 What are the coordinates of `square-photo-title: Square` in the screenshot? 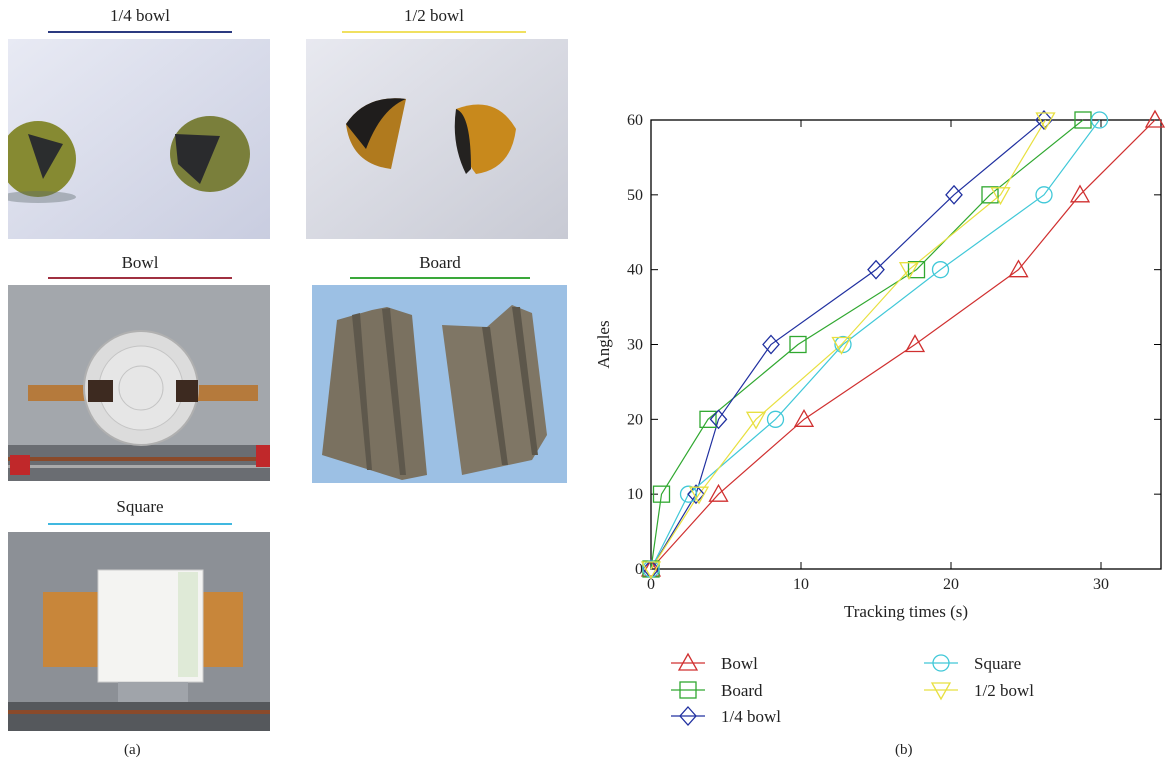 It's located at (140, 506).